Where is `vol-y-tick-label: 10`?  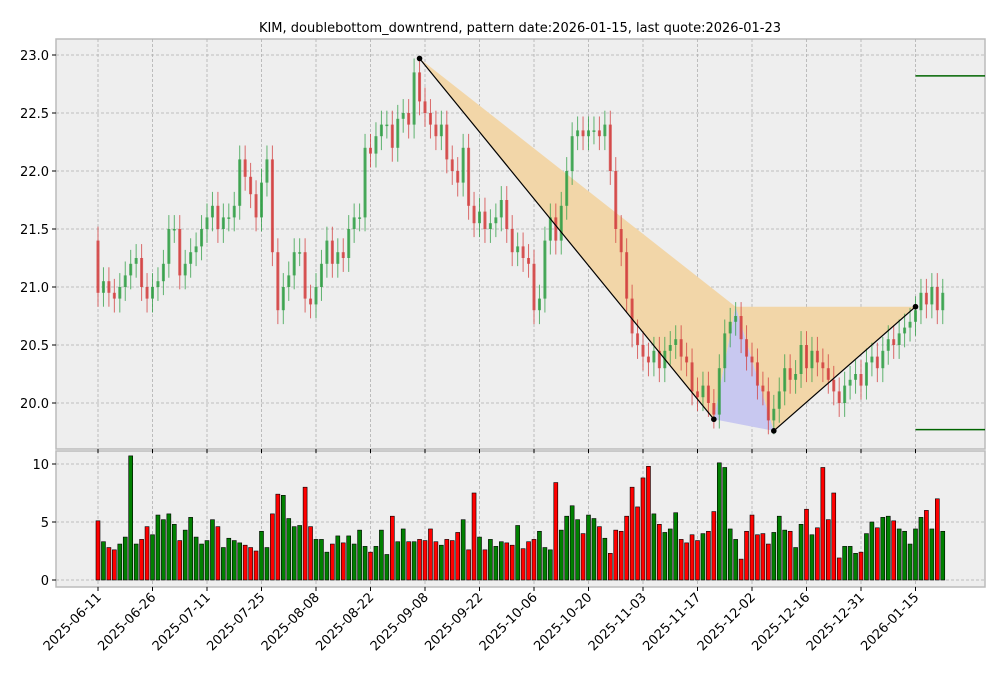 vol-y-tick-label: 10 is located at coordinates (40, 465).